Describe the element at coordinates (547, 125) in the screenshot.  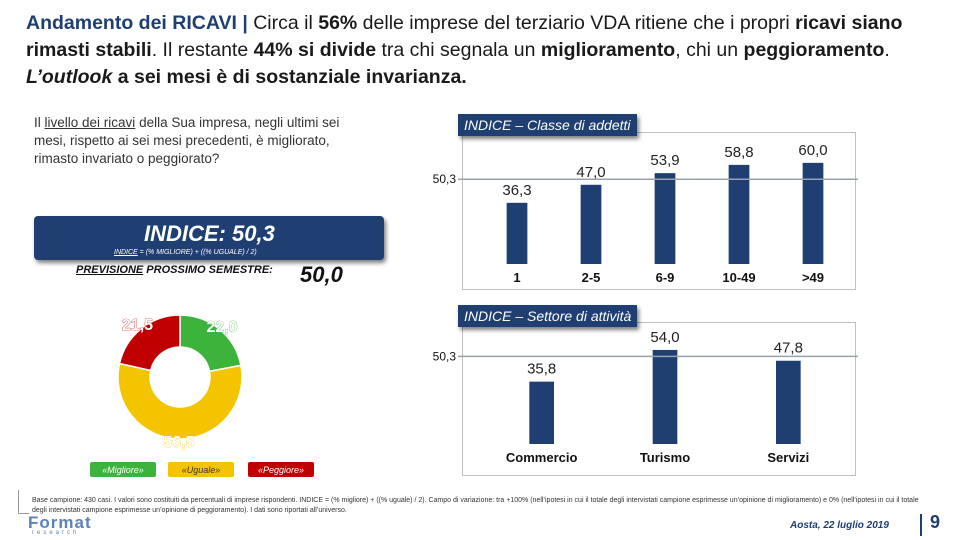
I see `chart-title-classe: INDICE – Classe di addetti` at that location.